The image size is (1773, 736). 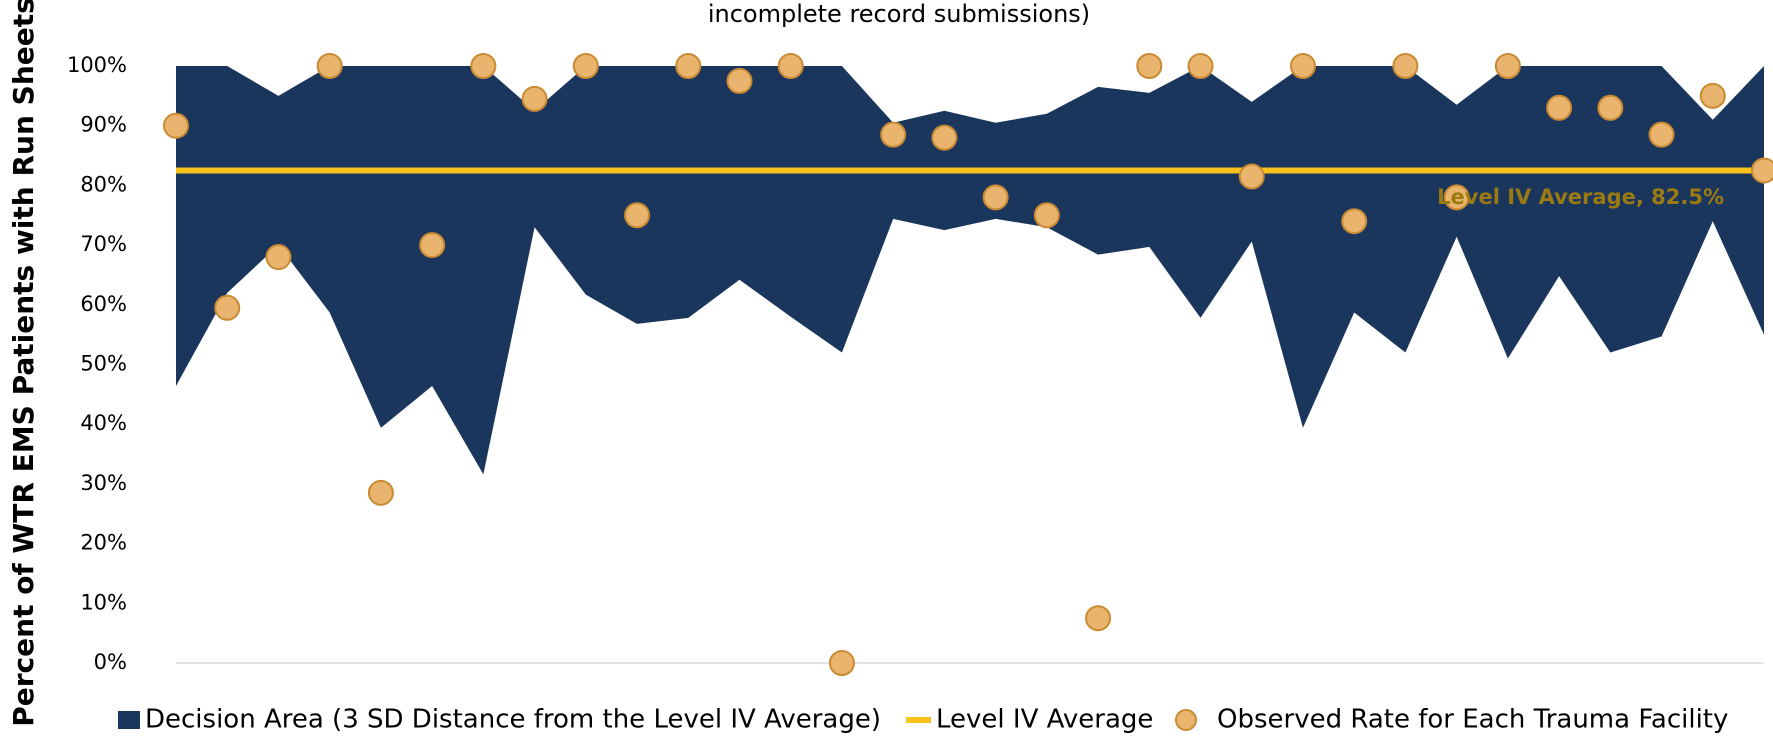 What do you see at coordinates (899, 14) in the screenshot?
I see `chart-title: incomplete record submissions)` at bounding box center [899, 14].